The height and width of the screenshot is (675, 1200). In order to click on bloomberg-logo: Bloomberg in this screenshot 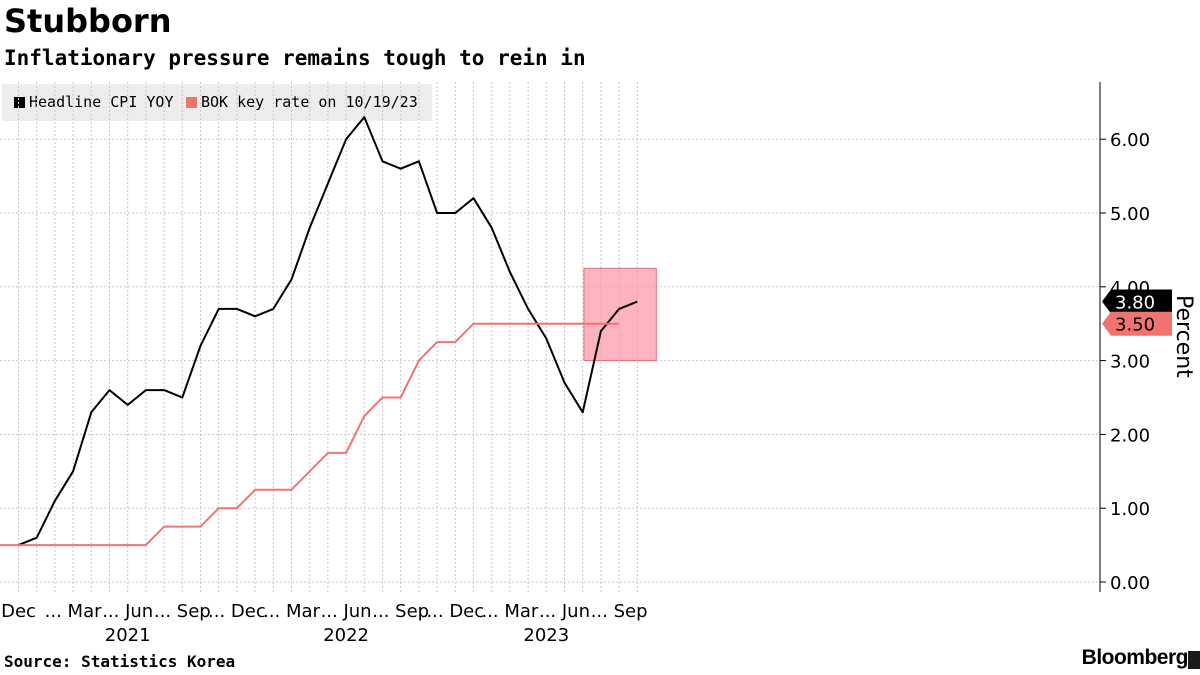, I will do `click(1135, 657)`.